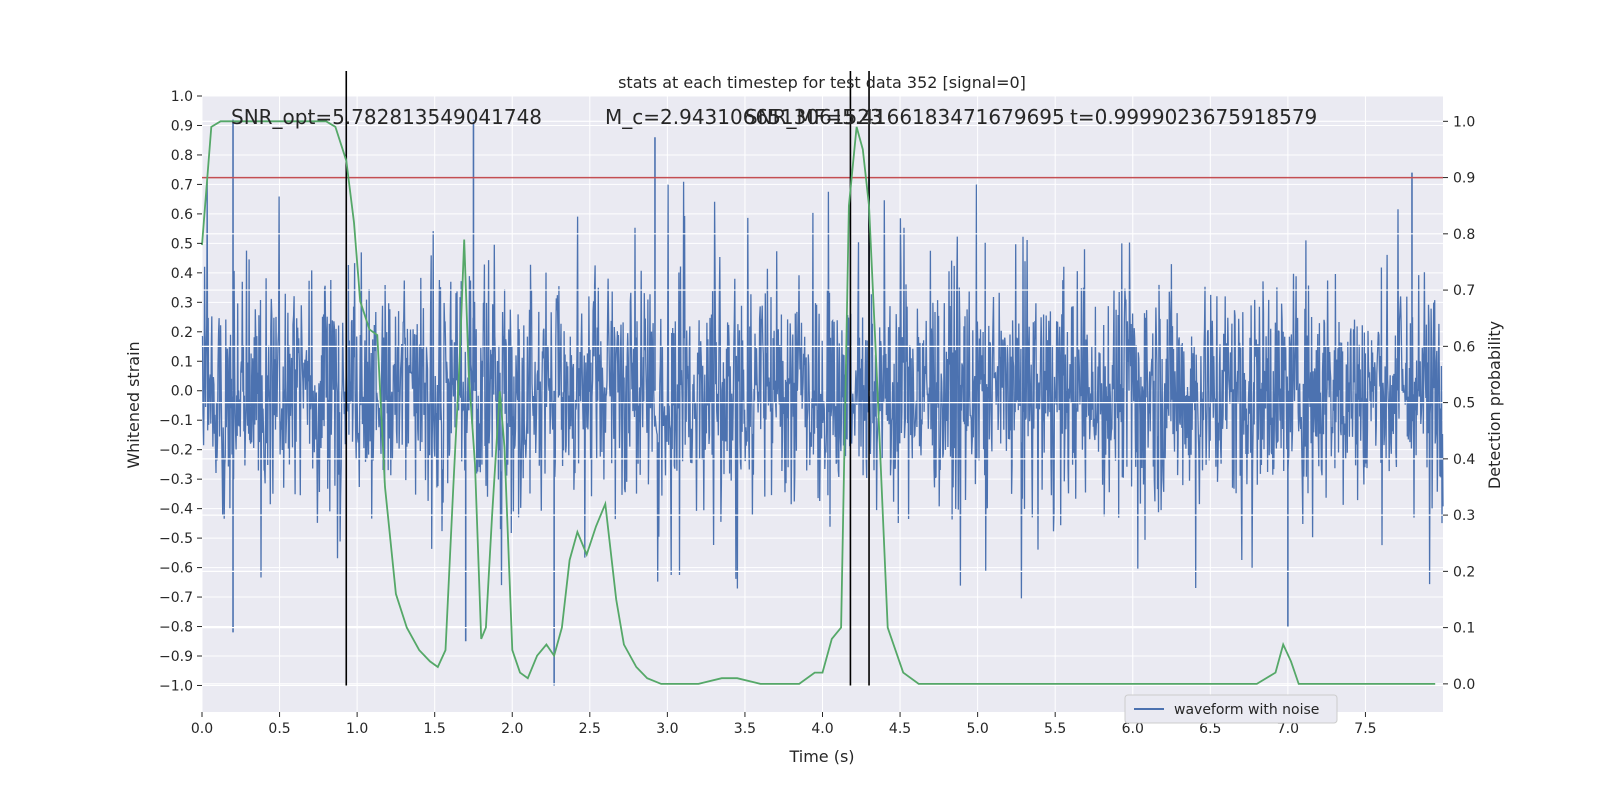  Describe the element at coordinates (1464, 460) in the screenshot. I see `y-right-tick-label: 0.4` at that location.